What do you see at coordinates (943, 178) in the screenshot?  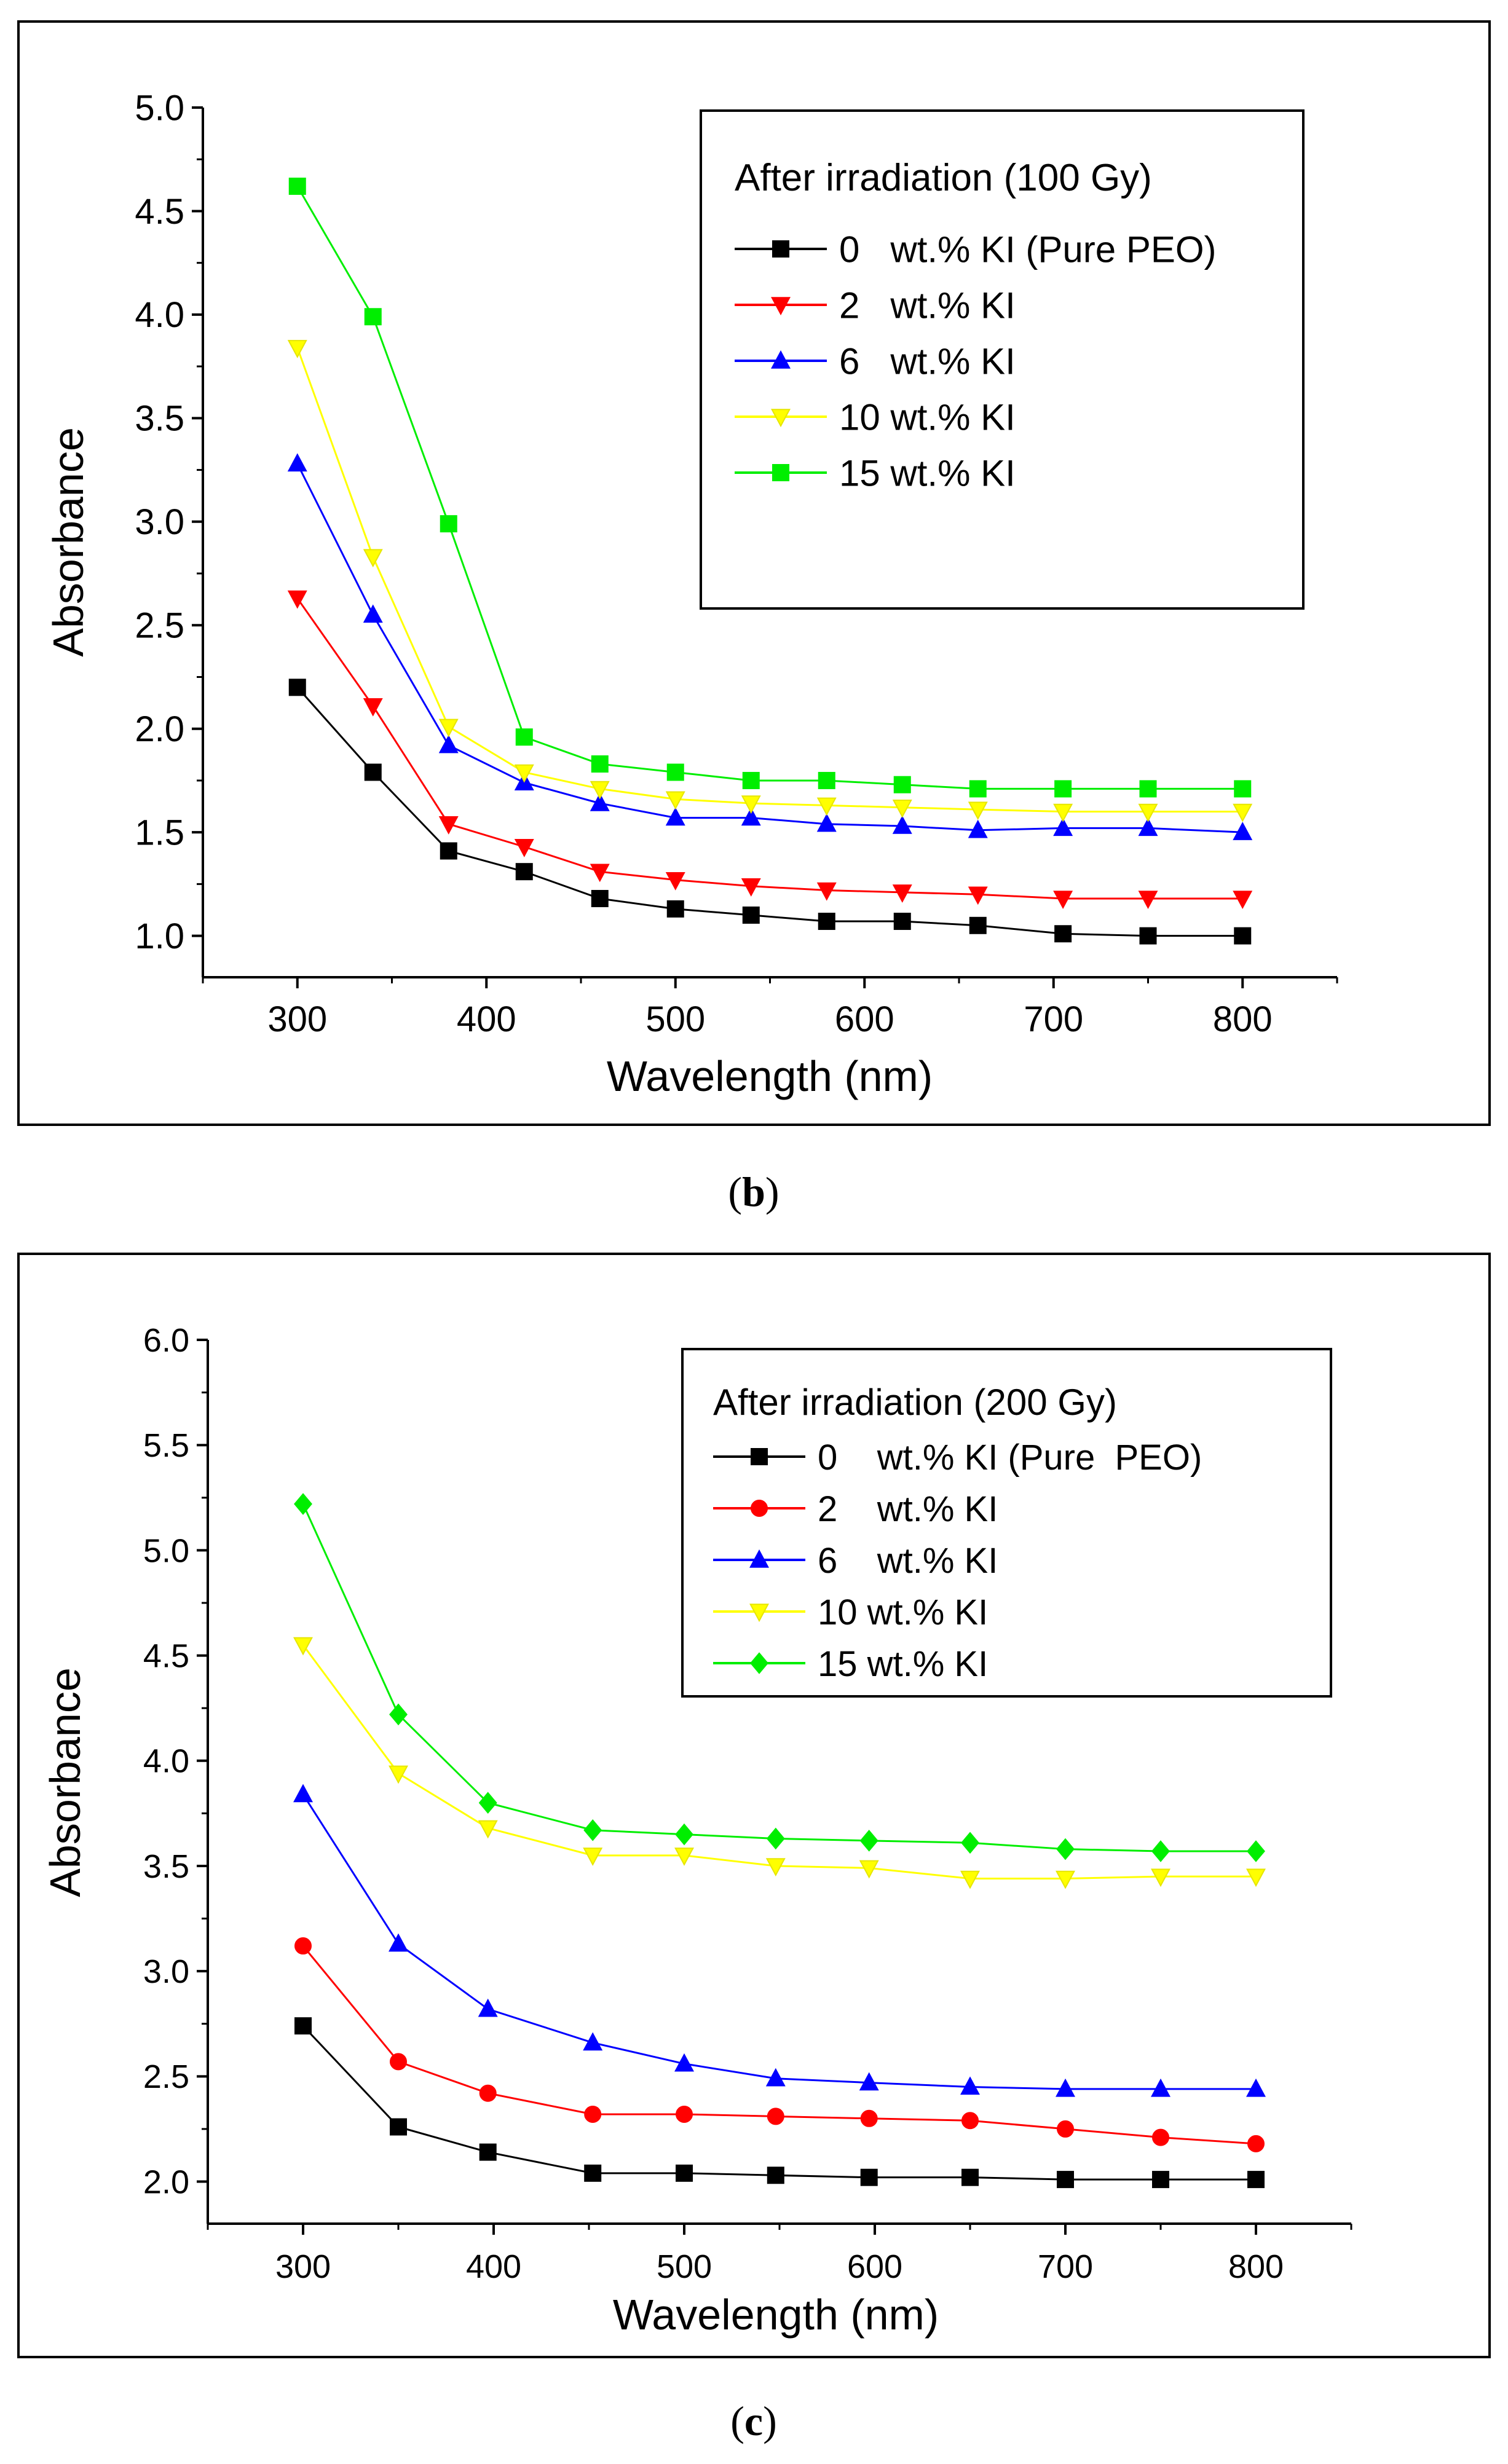 I see `panel-b-legend-title: After irradiation (100 Gy)` at bounding box center [943, 178].